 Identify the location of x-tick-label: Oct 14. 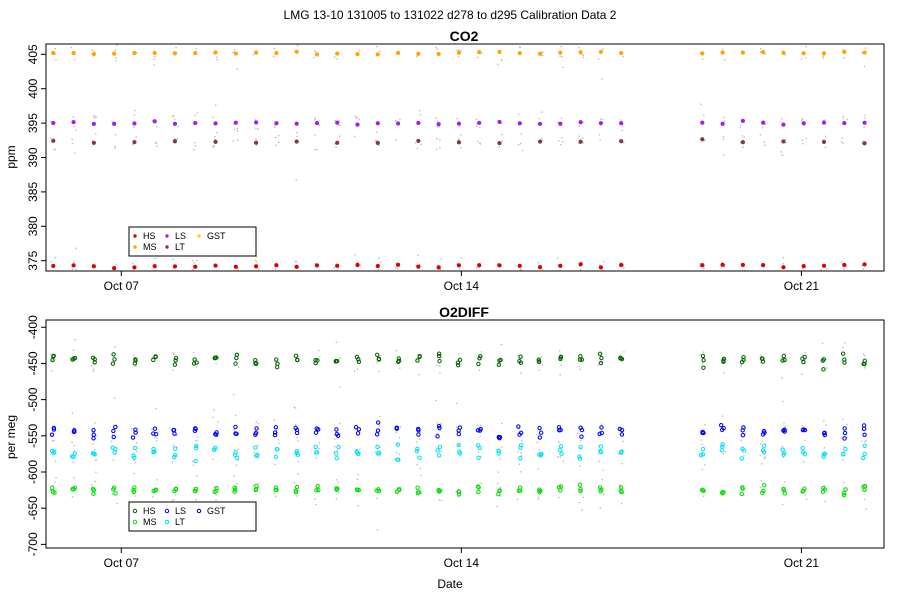
(462, 286).